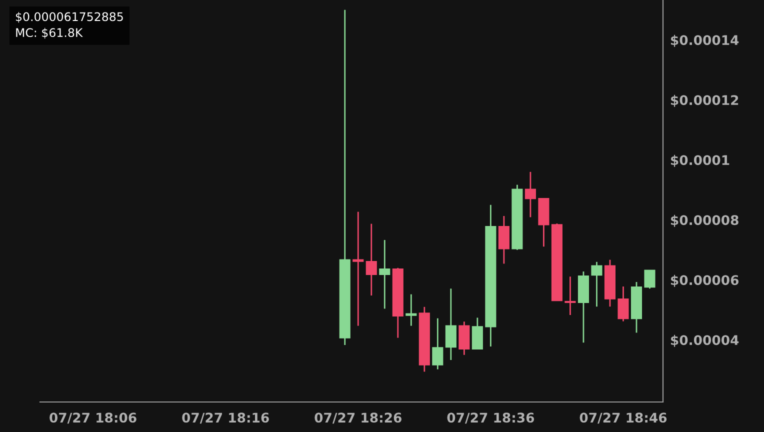  Describe the element at coordinates (490, 418) in the screenshot. I see `x-tick-label: 07/27 18:36` at that location.